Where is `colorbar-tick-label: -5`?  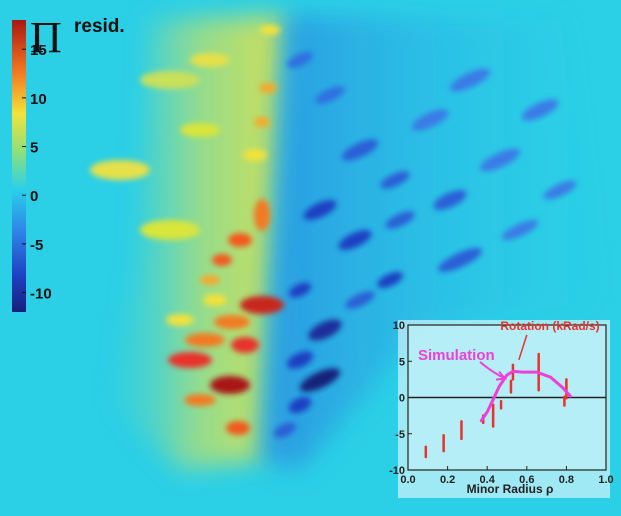 colorbar-tick-label: -5 is located at coordinates (36, 245).